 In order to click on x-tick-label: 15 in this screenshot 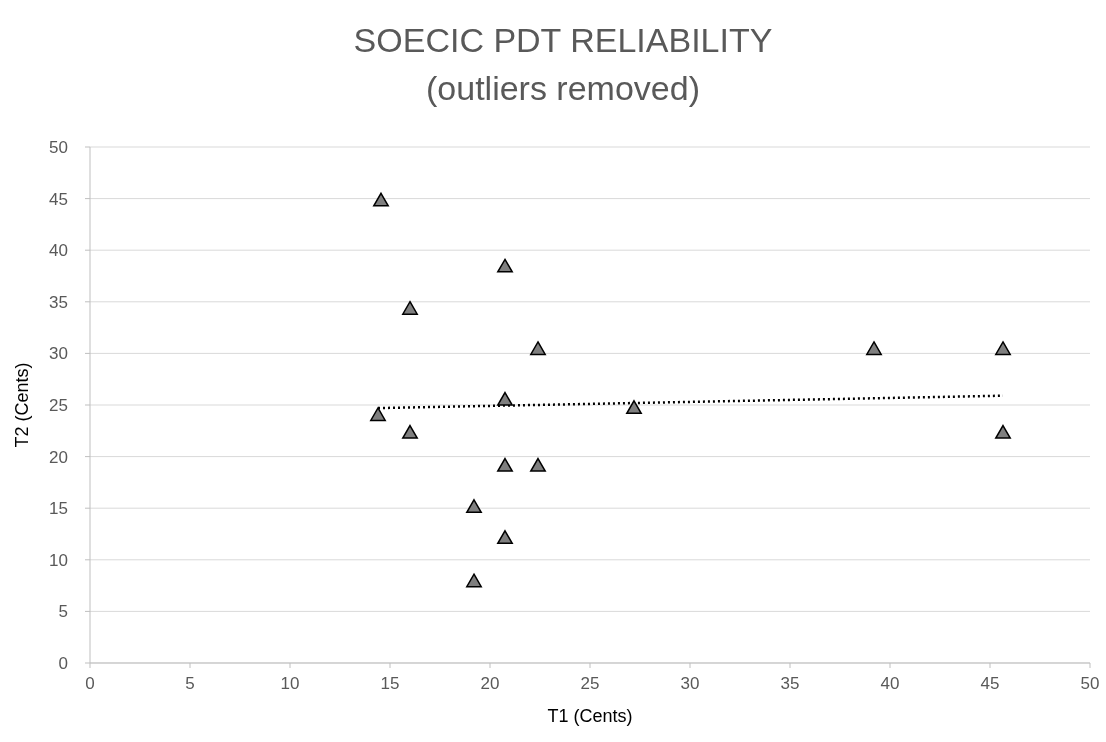, I will do `click(390, 683)`.